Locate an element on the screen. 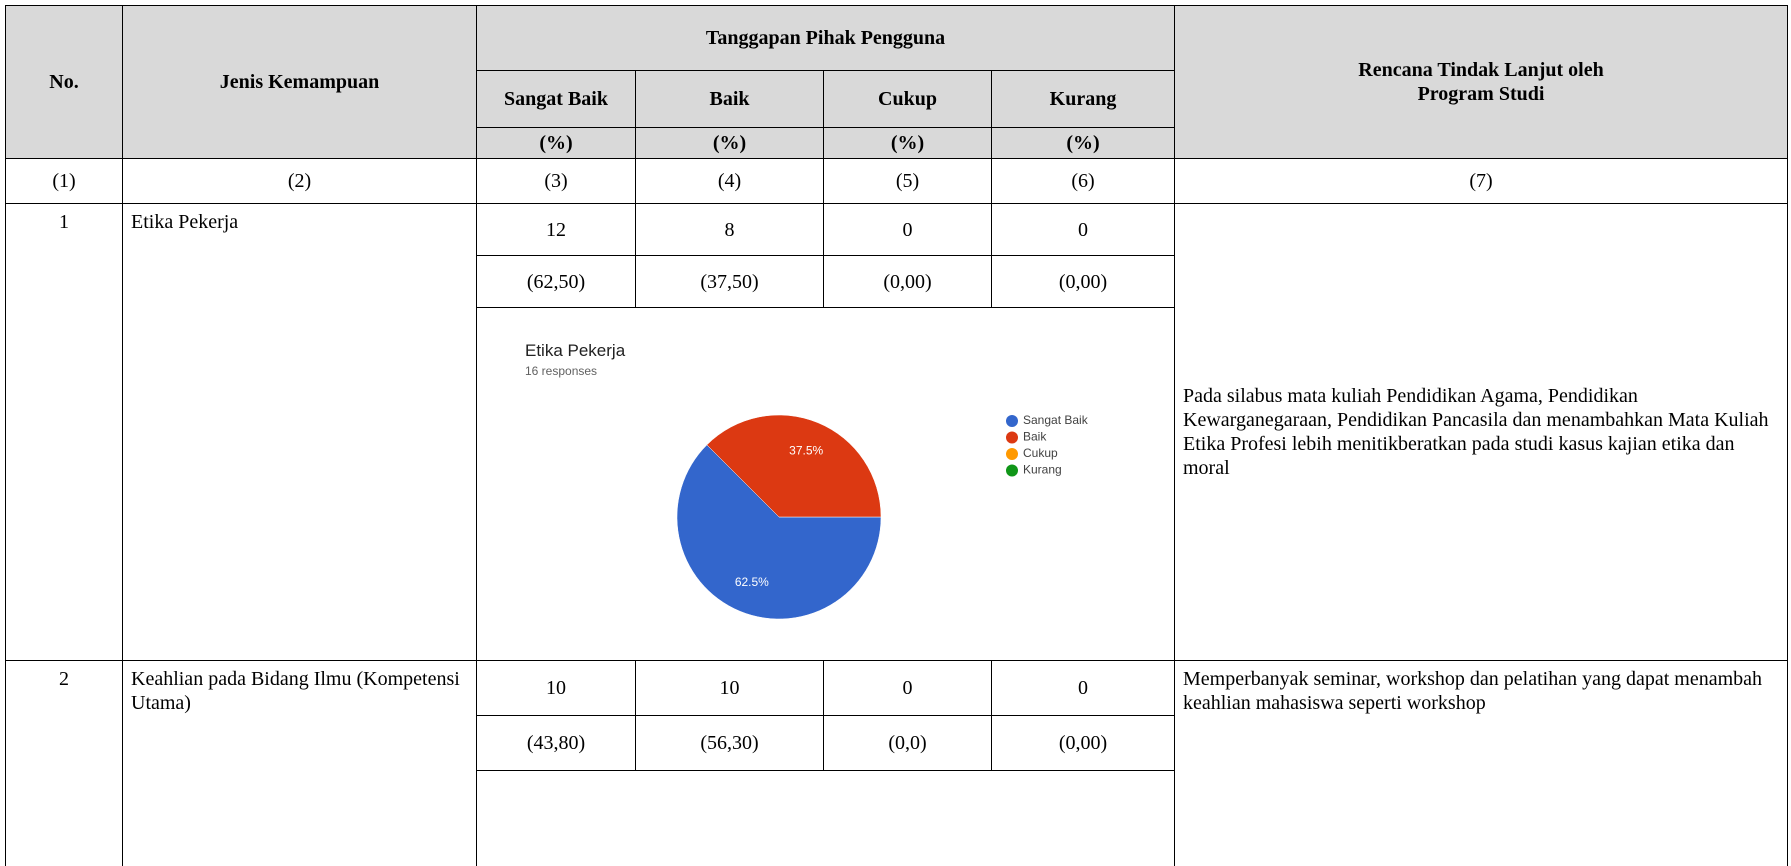 Image resolution: width=1791 pixels, height=866 pixels. header-column: Baik is located at coordinates (729, 99).